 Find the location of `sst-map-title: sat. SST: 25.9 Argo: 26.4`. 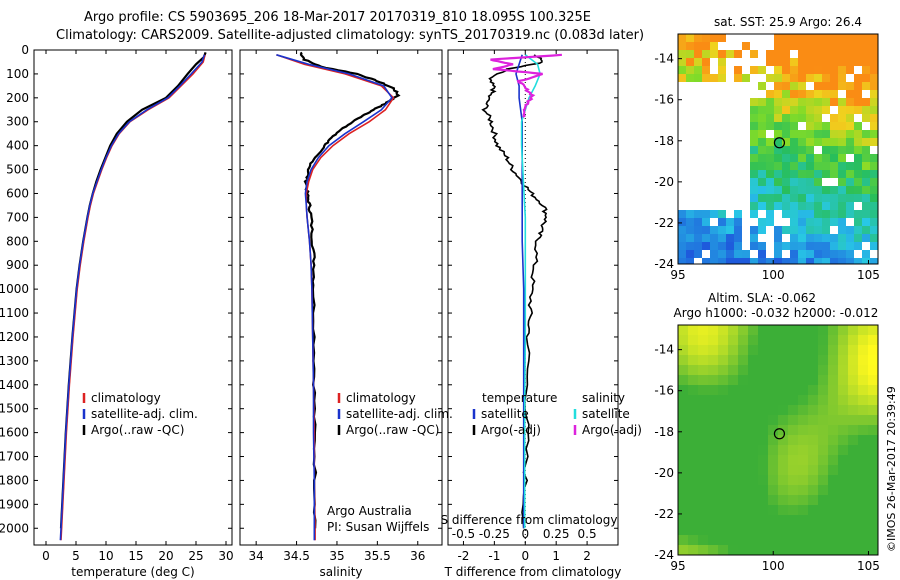

sst-map-title: sat. SST: 25.9 Argo: 26.4 is located at coordinates (788, 22).